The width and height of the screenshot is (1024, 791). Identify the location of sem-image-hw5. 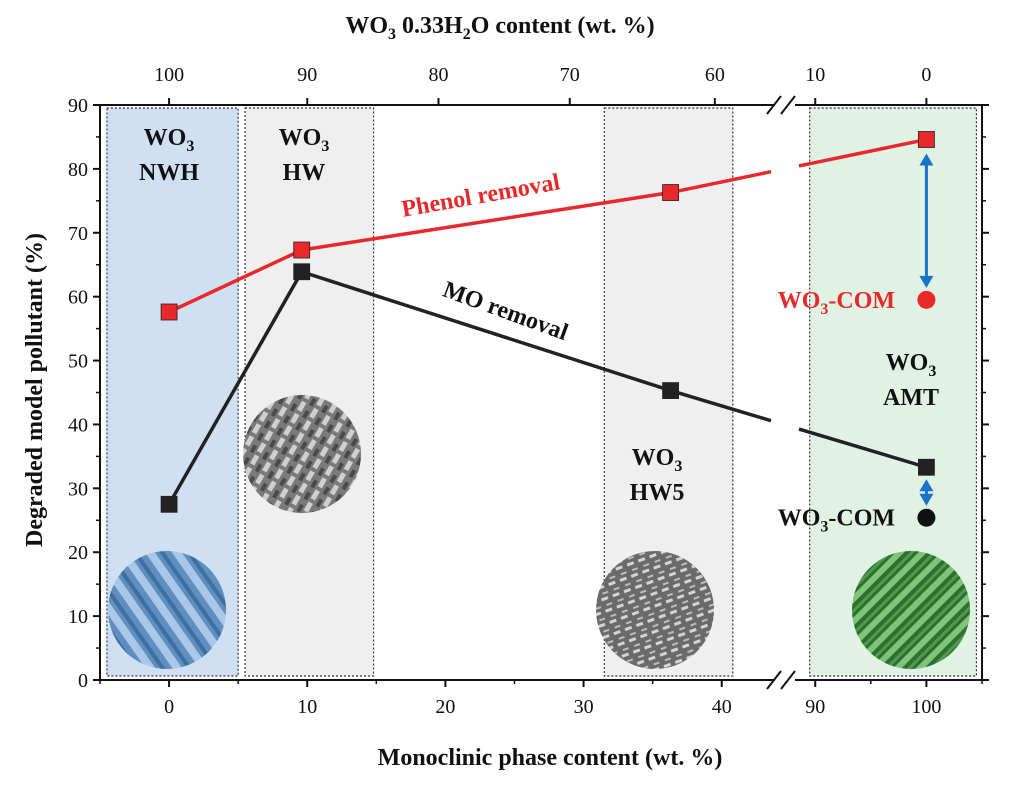
(655, 610).